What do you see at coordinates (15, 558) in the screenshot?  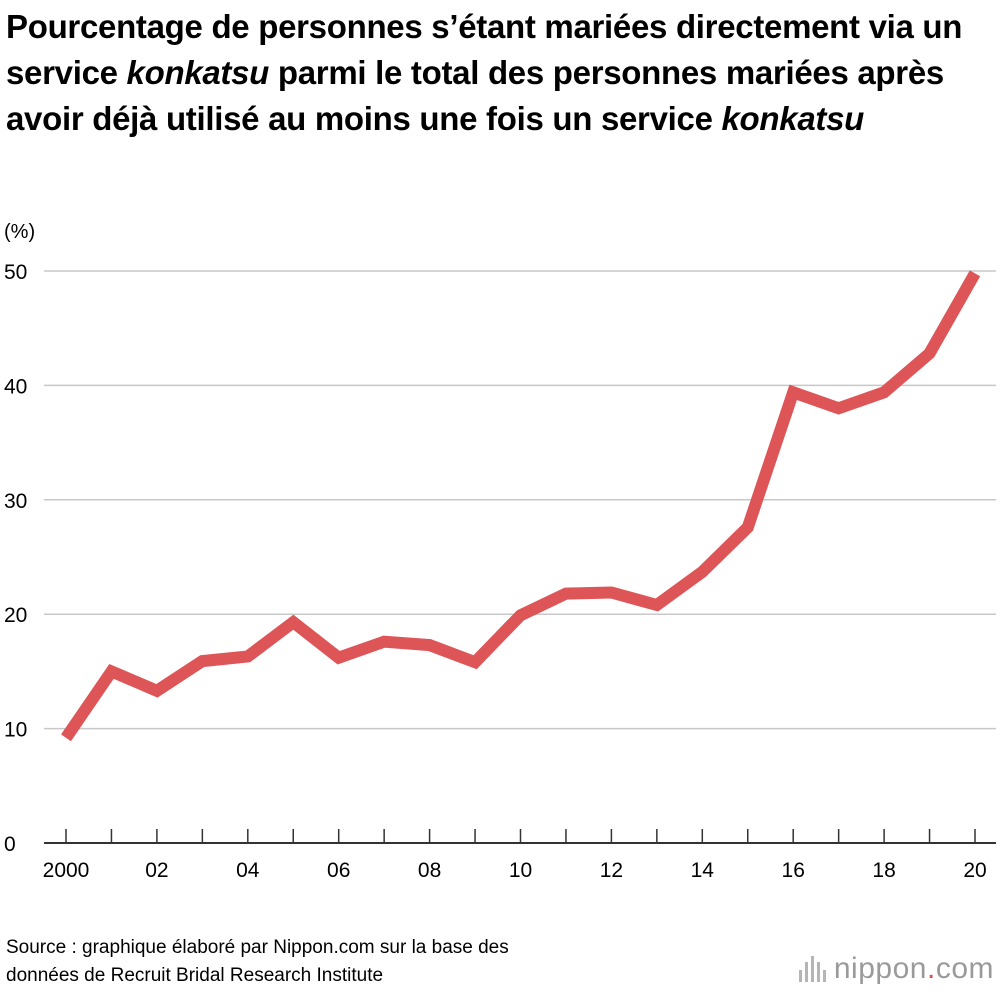 I see `y-axis-tick-labels: 0 10 20 30 40 50` at bounding box center [15, 558].